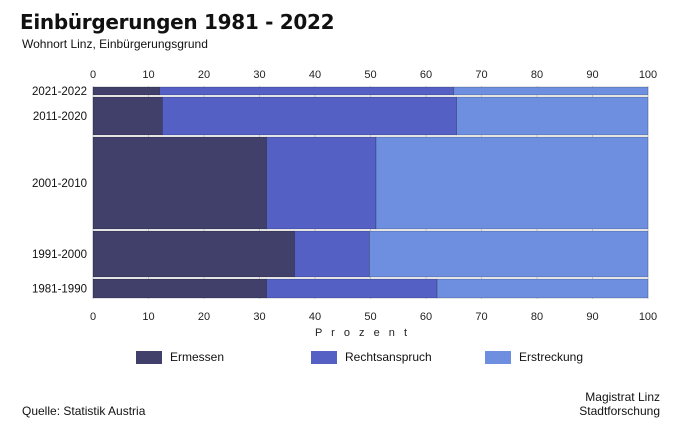  I want to click on credit-line-2: Stadtforschung, so click(619, 411).